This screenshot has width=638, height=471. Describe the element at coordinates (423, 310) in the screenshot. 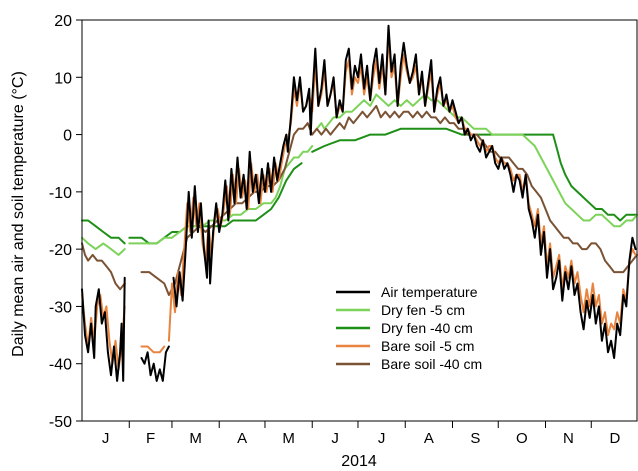

I see `legend-label: Dry fen -5 cm` at that location.